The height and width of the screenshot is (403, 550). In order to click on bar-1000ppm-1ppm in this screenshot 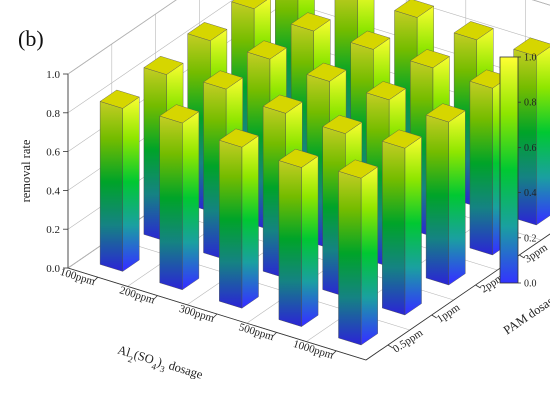, I will do `click(401, 222)`.